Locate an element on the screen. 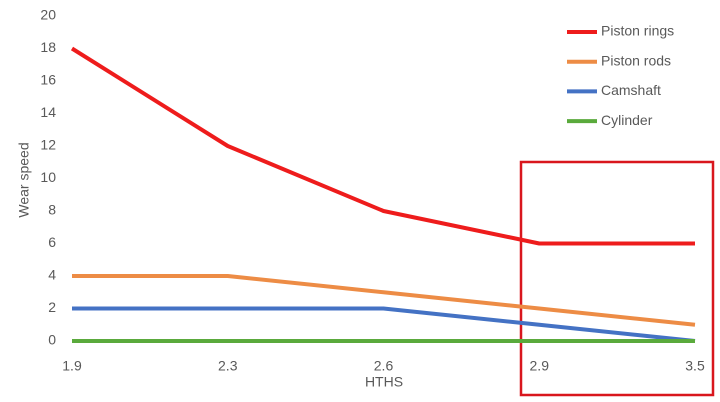 The width and height of the screenshot is (720, 402). legend-label: Piston rings is located at coordinates (637, 31).